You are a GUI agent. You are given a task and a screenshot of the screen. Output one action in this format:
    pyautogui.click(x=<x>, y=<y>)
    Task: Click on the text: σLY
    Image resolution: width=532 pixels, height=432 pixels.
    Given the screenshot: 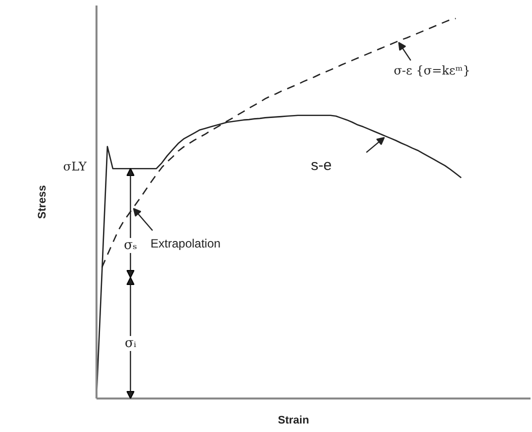 What is the action you would take?
    pyautogui.click(x=75, y=167)
    